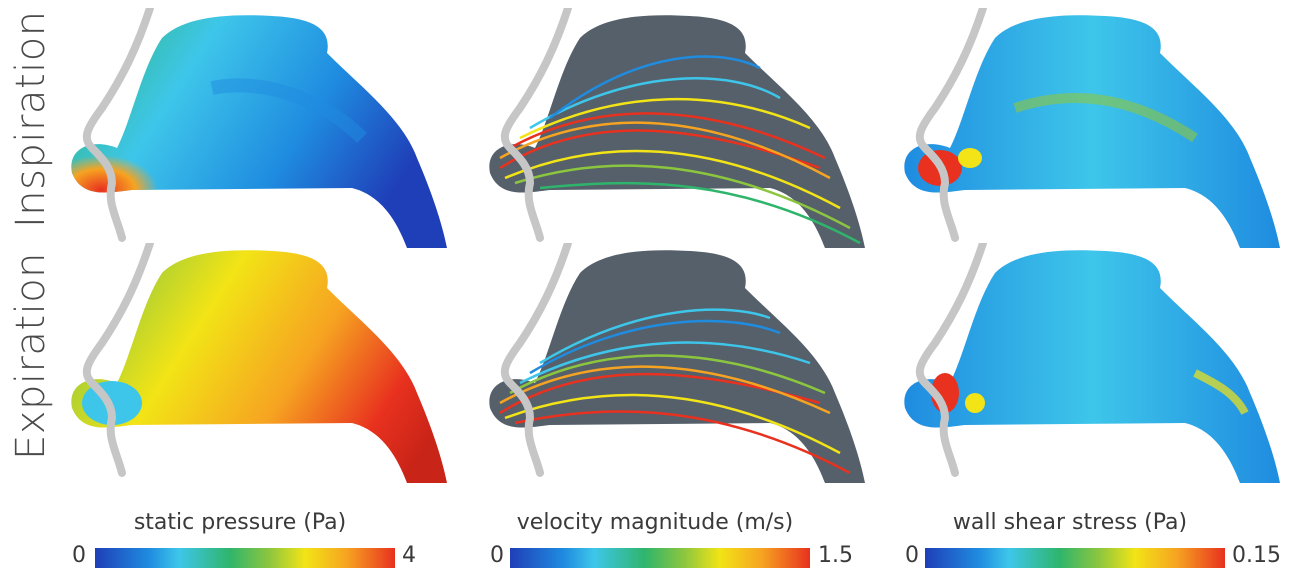  What do you see at coordinates (912, 555) in the screenshot?
I see `colorbar-min-wall-shear-stress: 0` at bounding box center [912, 555].